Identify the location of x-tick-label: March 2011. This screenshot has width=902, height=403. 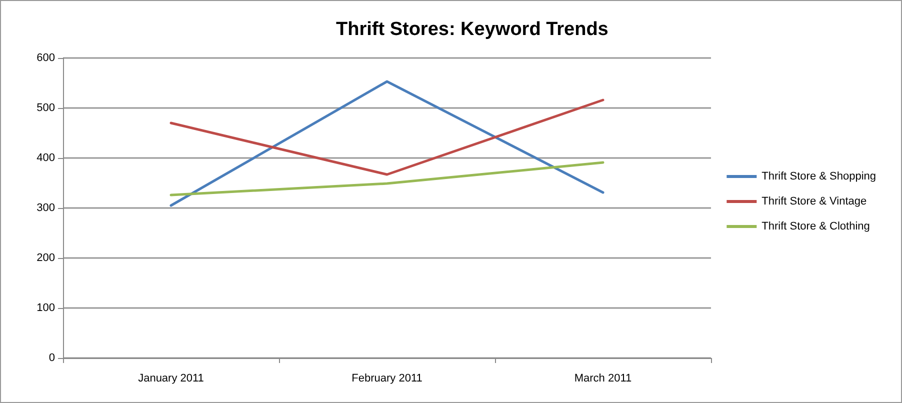
(603, 378).